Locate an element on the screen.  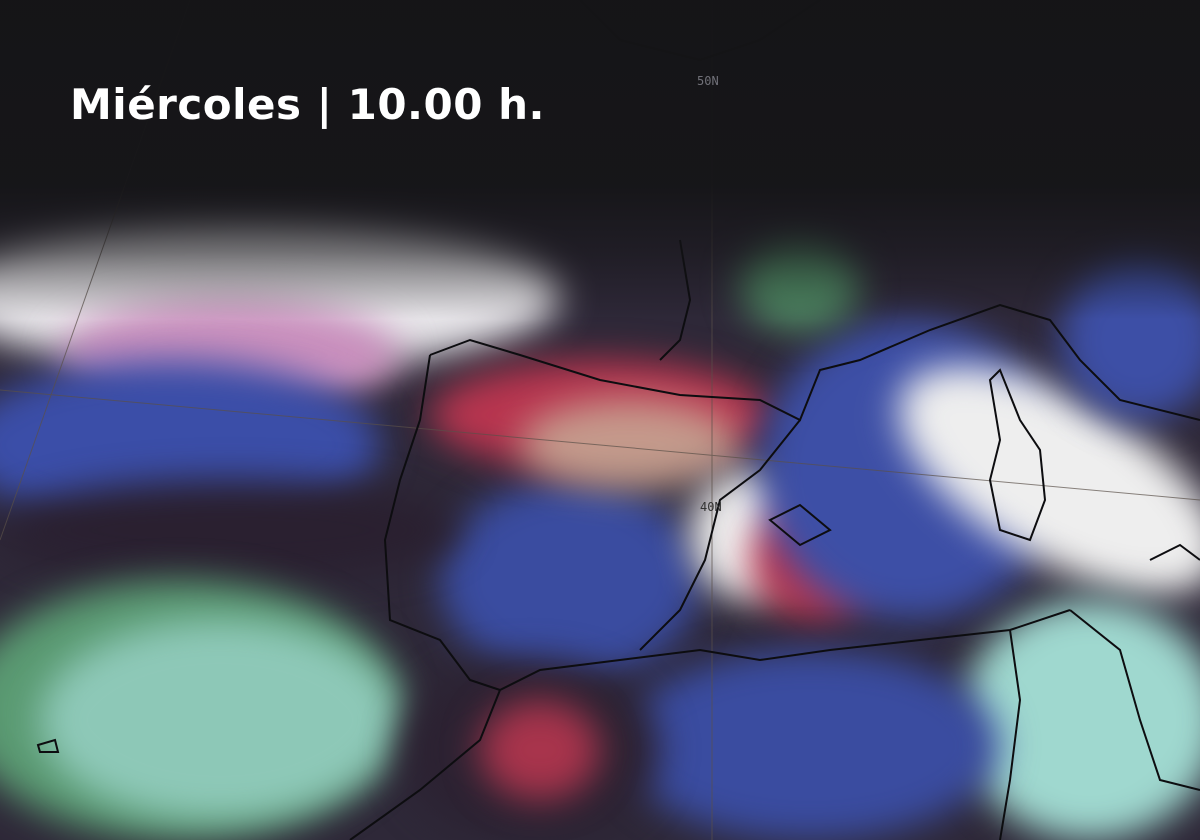
latitude-label-50n: 50N is located at coordinates (708, 81).